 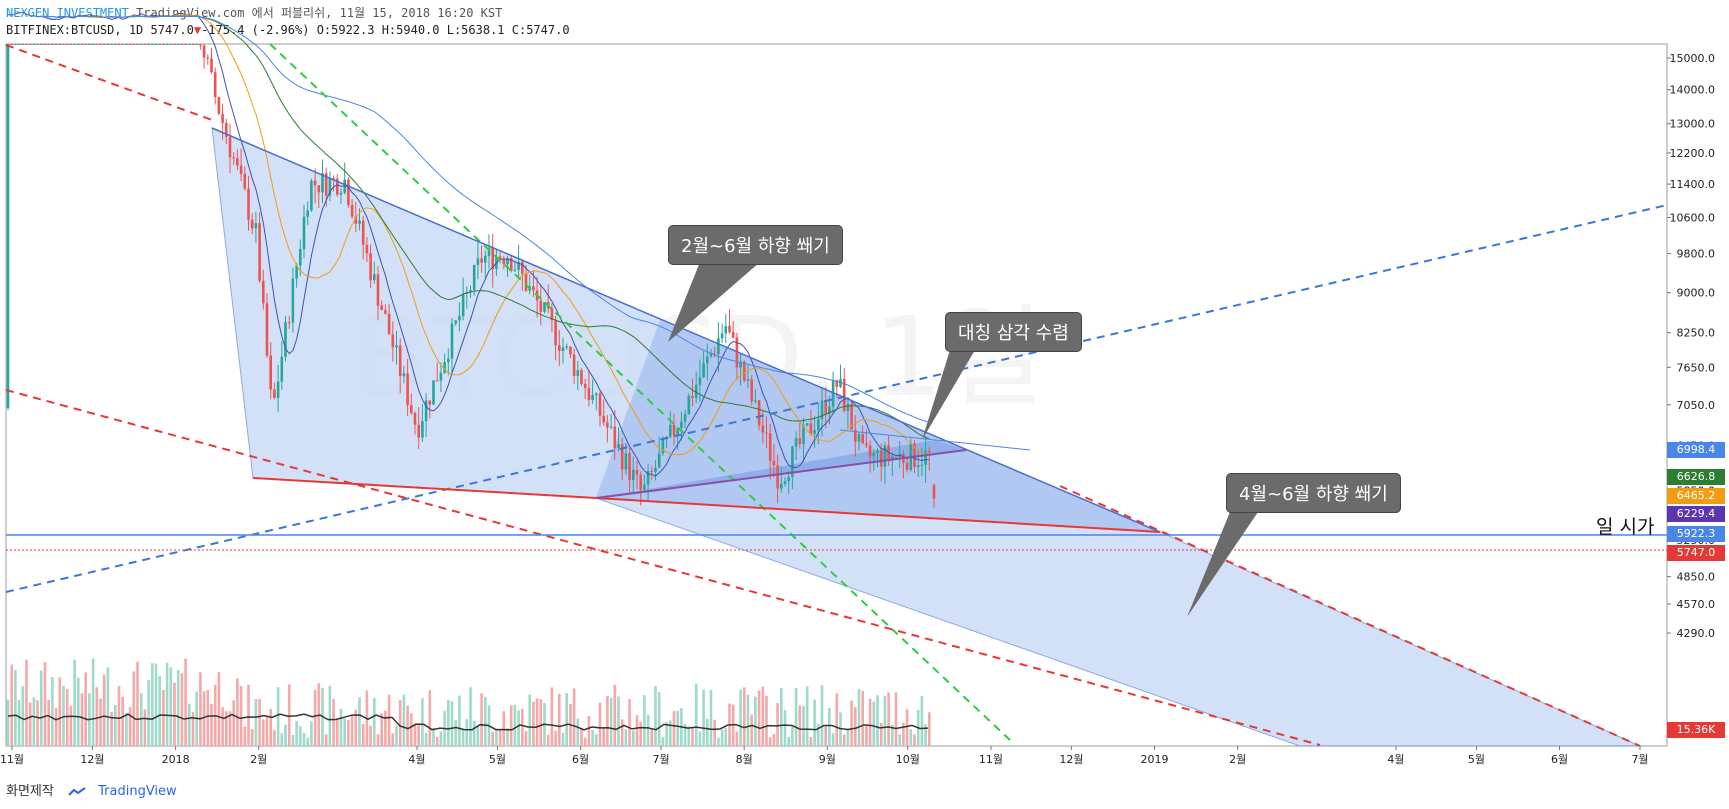 I want to click on callout-wedge-apr-jun: 4월~6월 하향 쐐기, so click(x=1313, y=493).